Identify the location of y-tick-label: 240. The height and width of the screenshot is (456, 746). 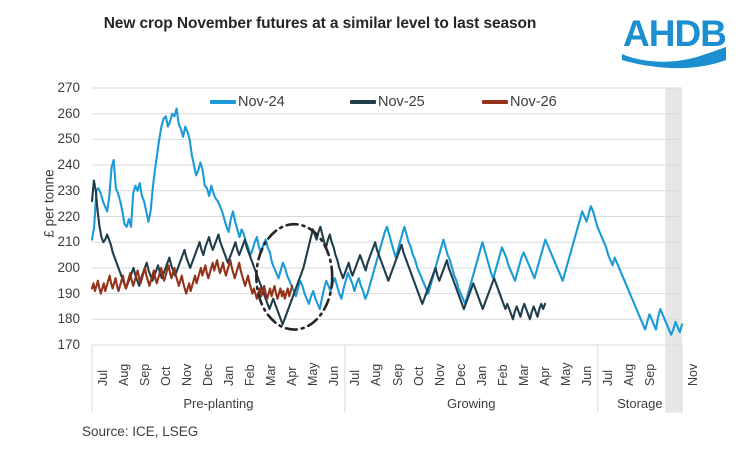
(68, 165).